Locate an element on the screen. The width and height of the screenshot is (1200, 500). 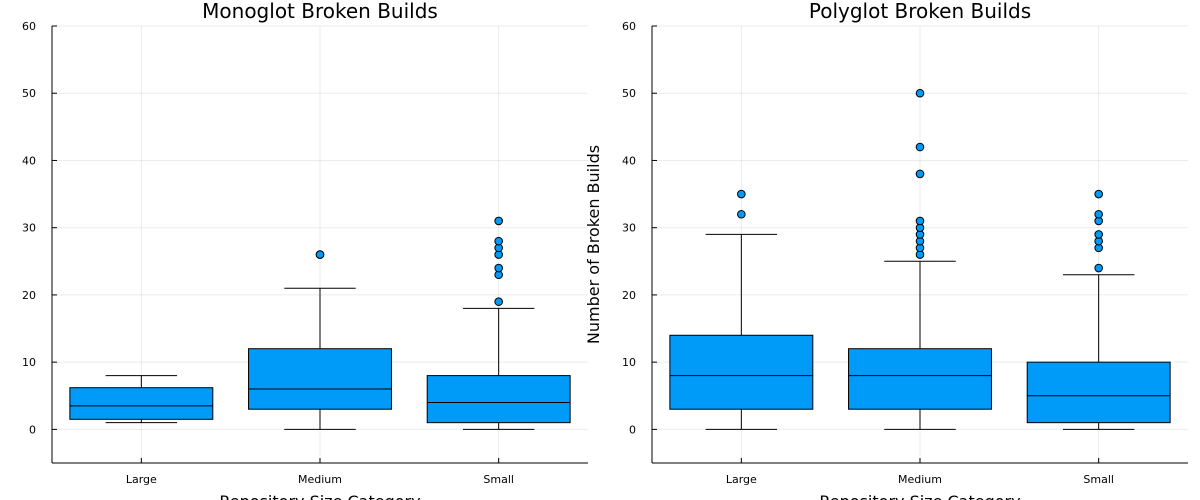
y-axis-label: Number of Broken Builds is located at coordinates (593, 244).